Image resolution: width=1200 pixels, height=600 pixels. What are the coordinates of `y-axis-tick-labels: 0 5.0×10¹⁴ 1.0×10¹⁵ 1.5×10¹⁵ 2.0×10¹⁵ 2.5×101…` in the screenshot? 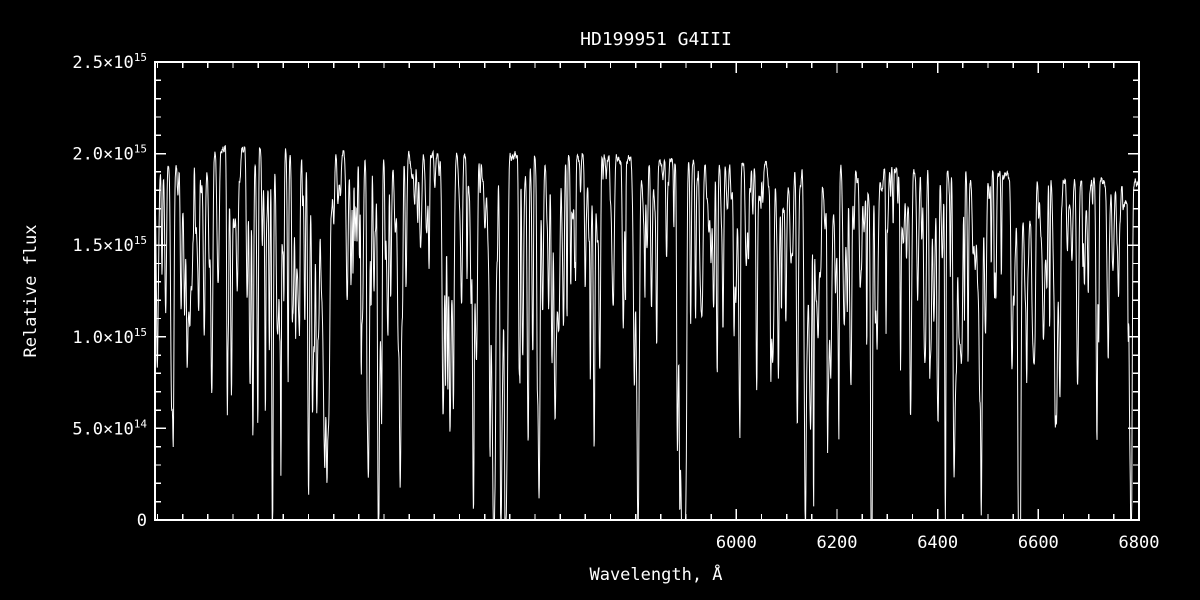 It's located at (109, 291).